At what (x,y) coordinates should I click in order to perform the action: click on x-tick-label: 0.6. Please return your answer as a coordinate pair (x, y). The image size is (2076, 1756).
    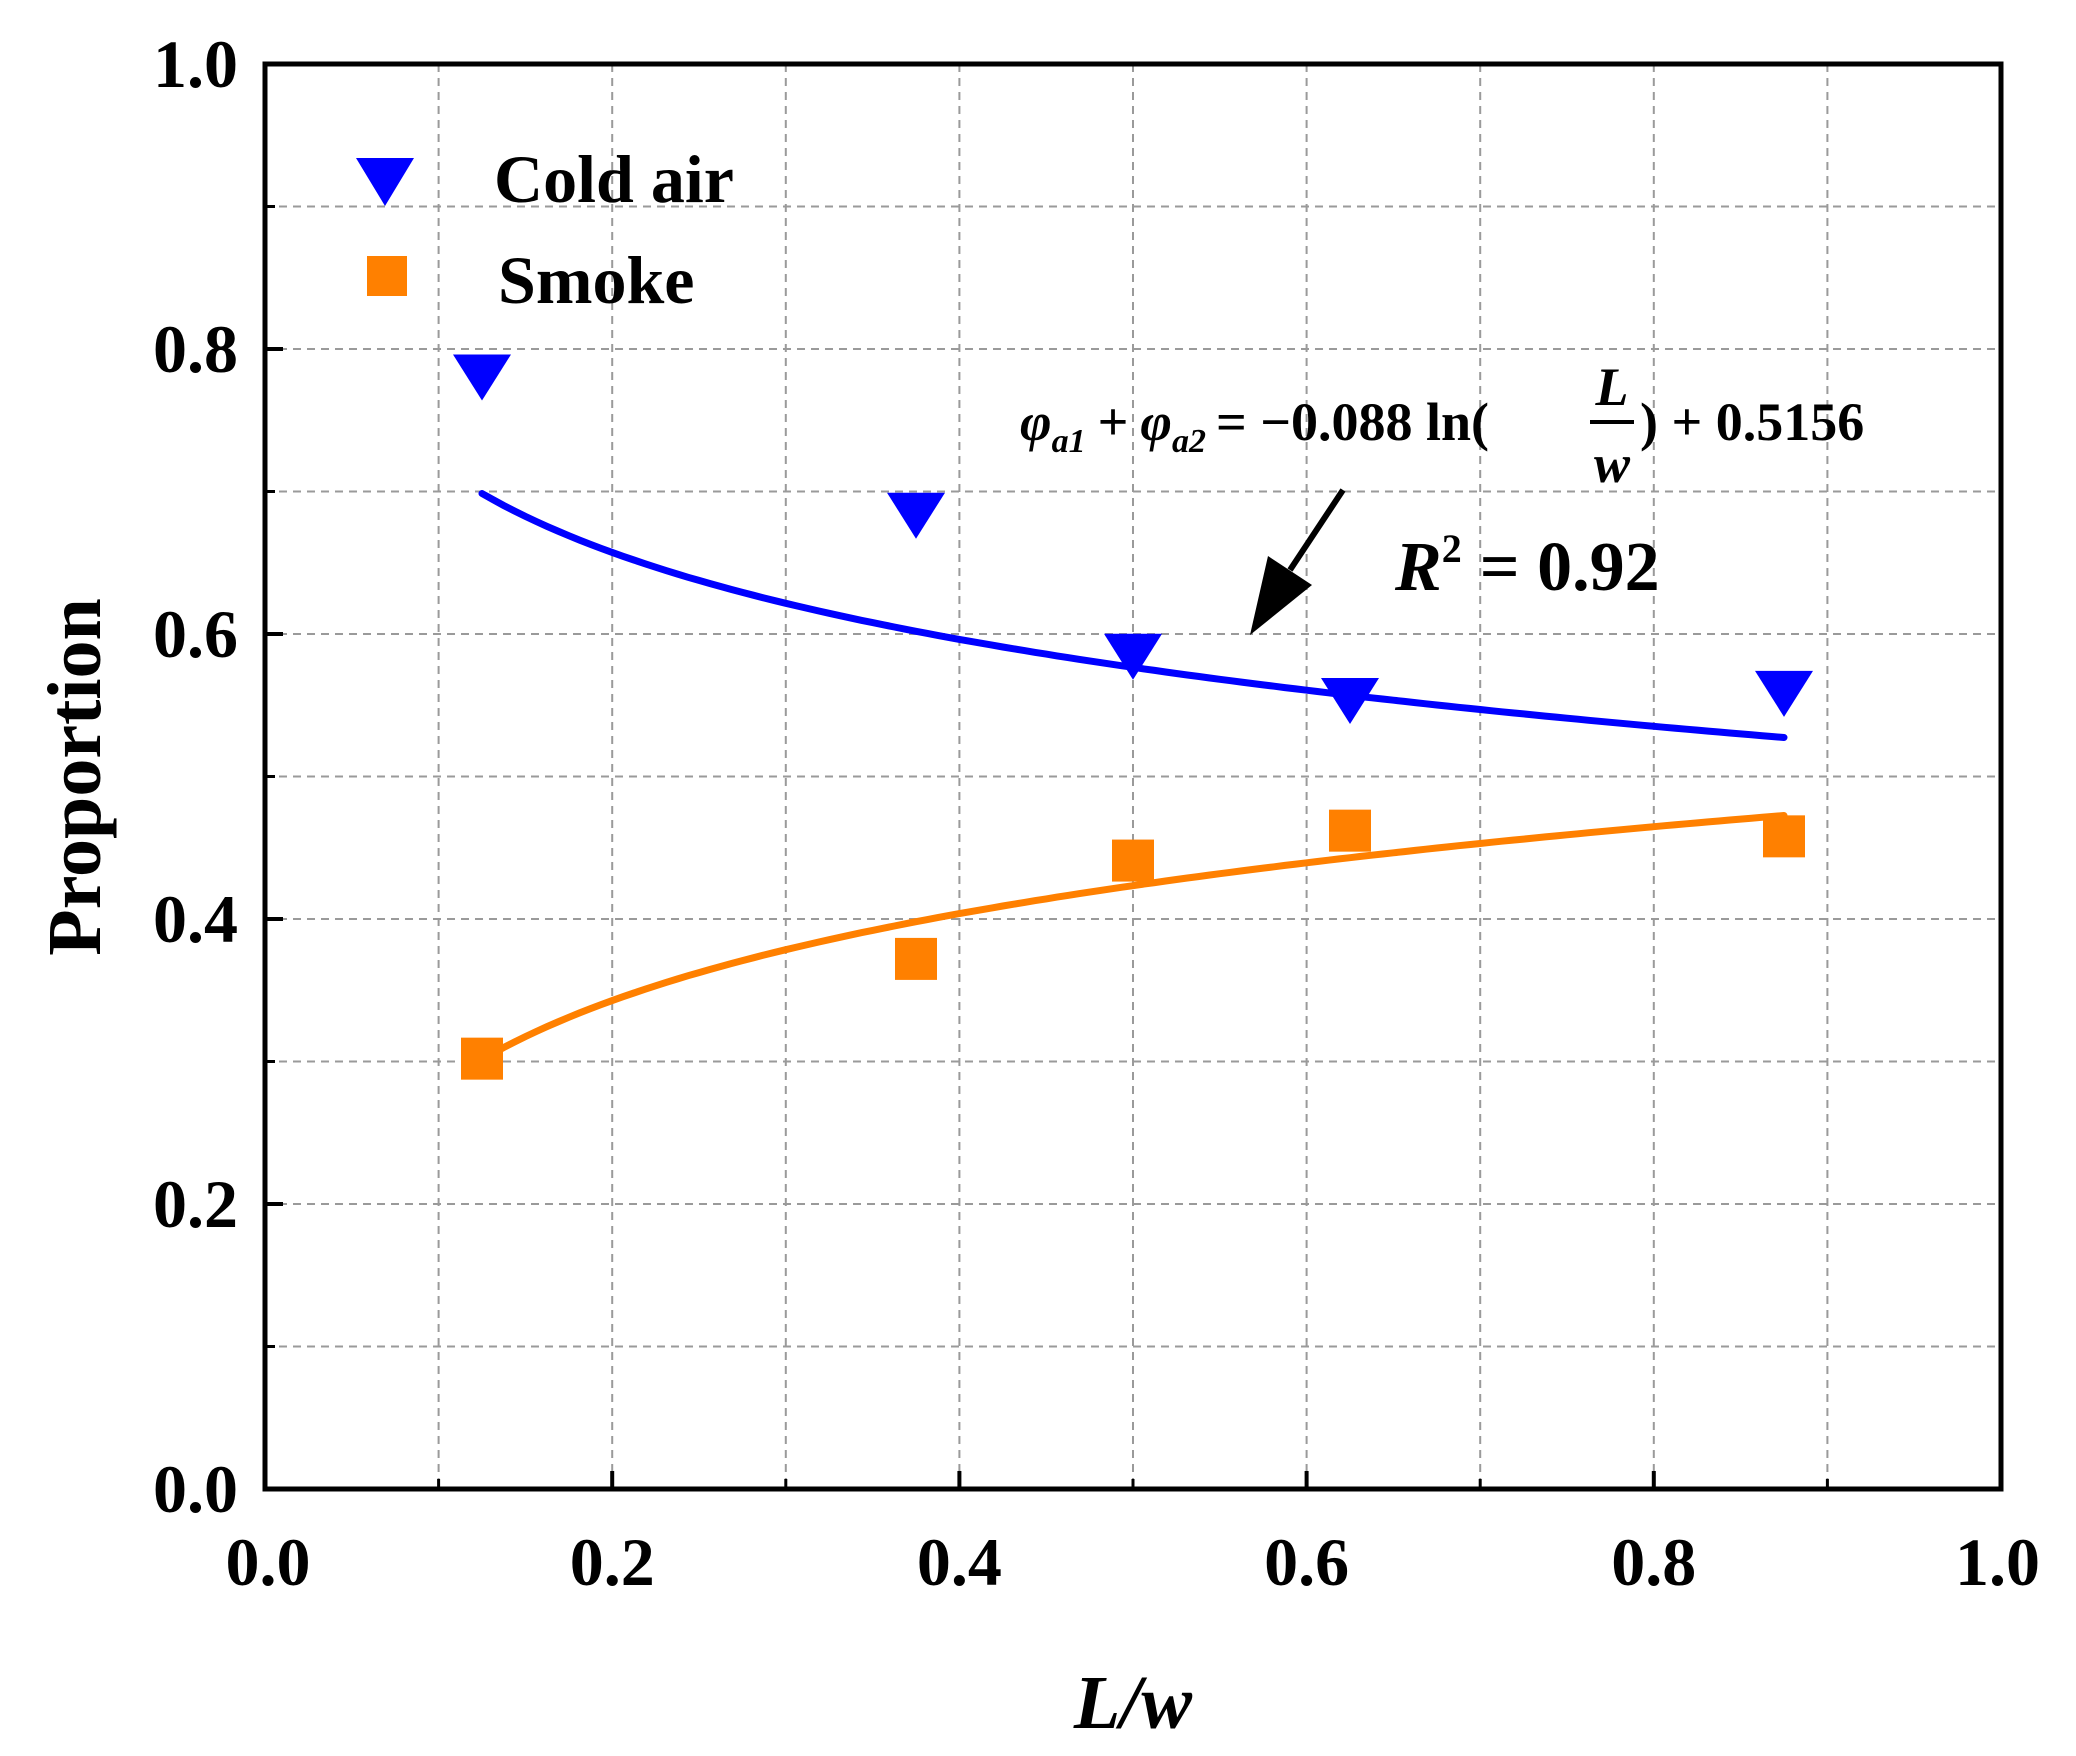
    Looking at the image, I should click on (1306, 1562).